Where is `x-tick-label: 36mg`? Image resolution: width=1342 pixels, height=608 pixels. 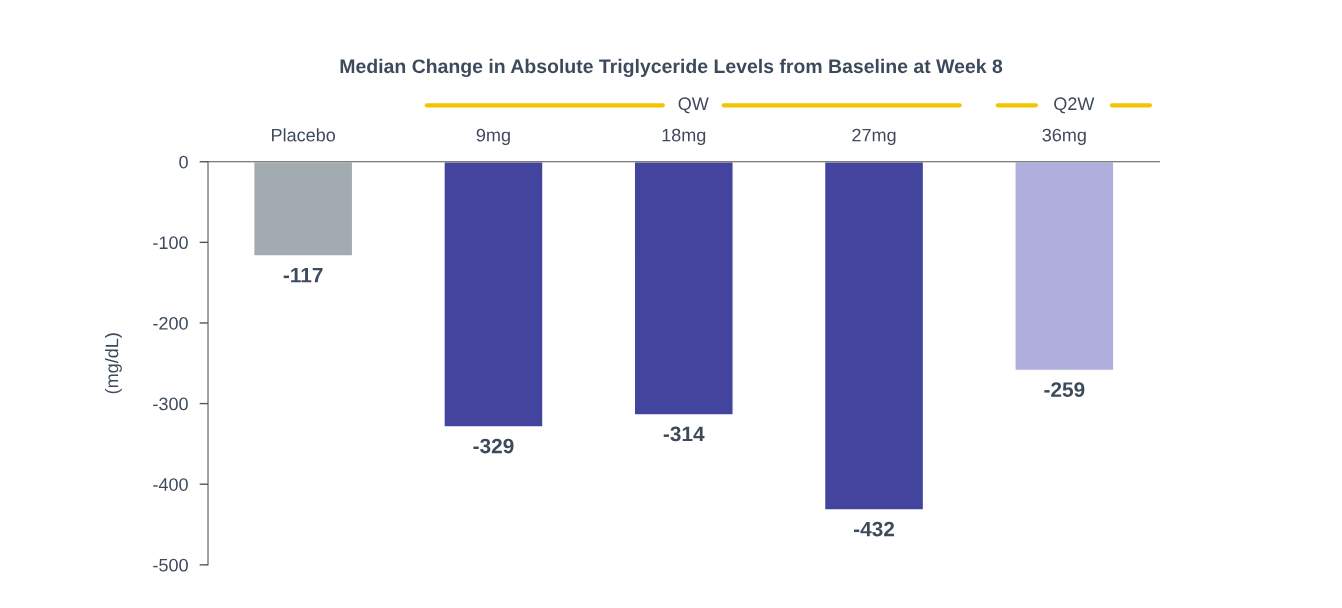
x-tick-label: 36mg is located at coordinates (1064, 137).